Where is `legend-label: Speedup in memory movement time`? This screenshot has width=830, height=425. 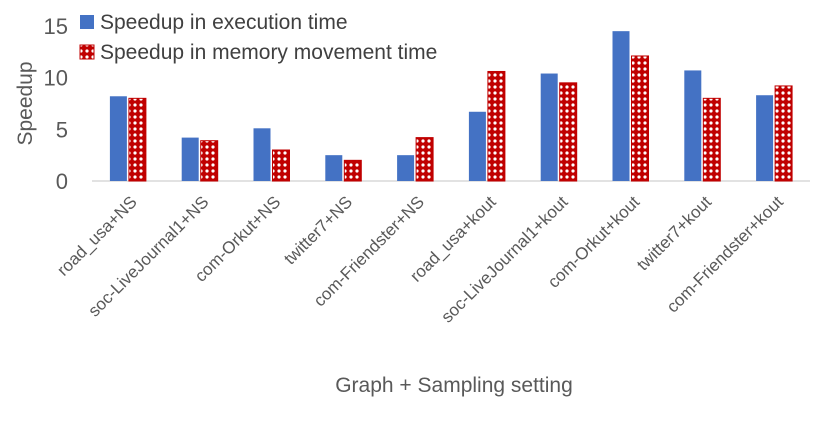
legend-label: Speedup in memory movement time is located at coordinates (268, 52).